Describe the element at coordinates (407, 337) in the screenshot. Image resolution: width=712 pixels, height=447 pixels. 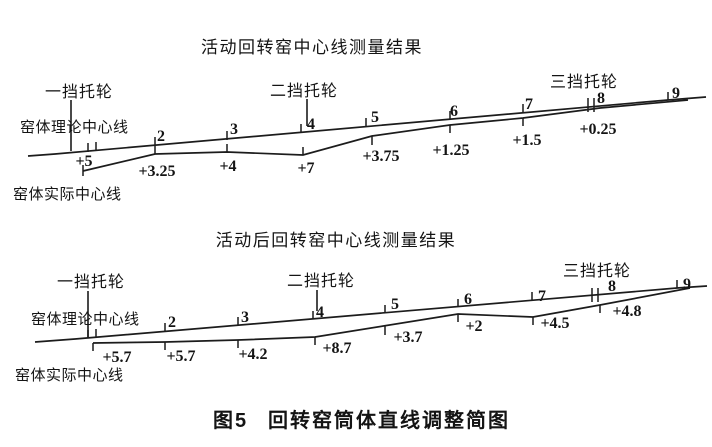
I see `deviation-value: +3.7` at that location.